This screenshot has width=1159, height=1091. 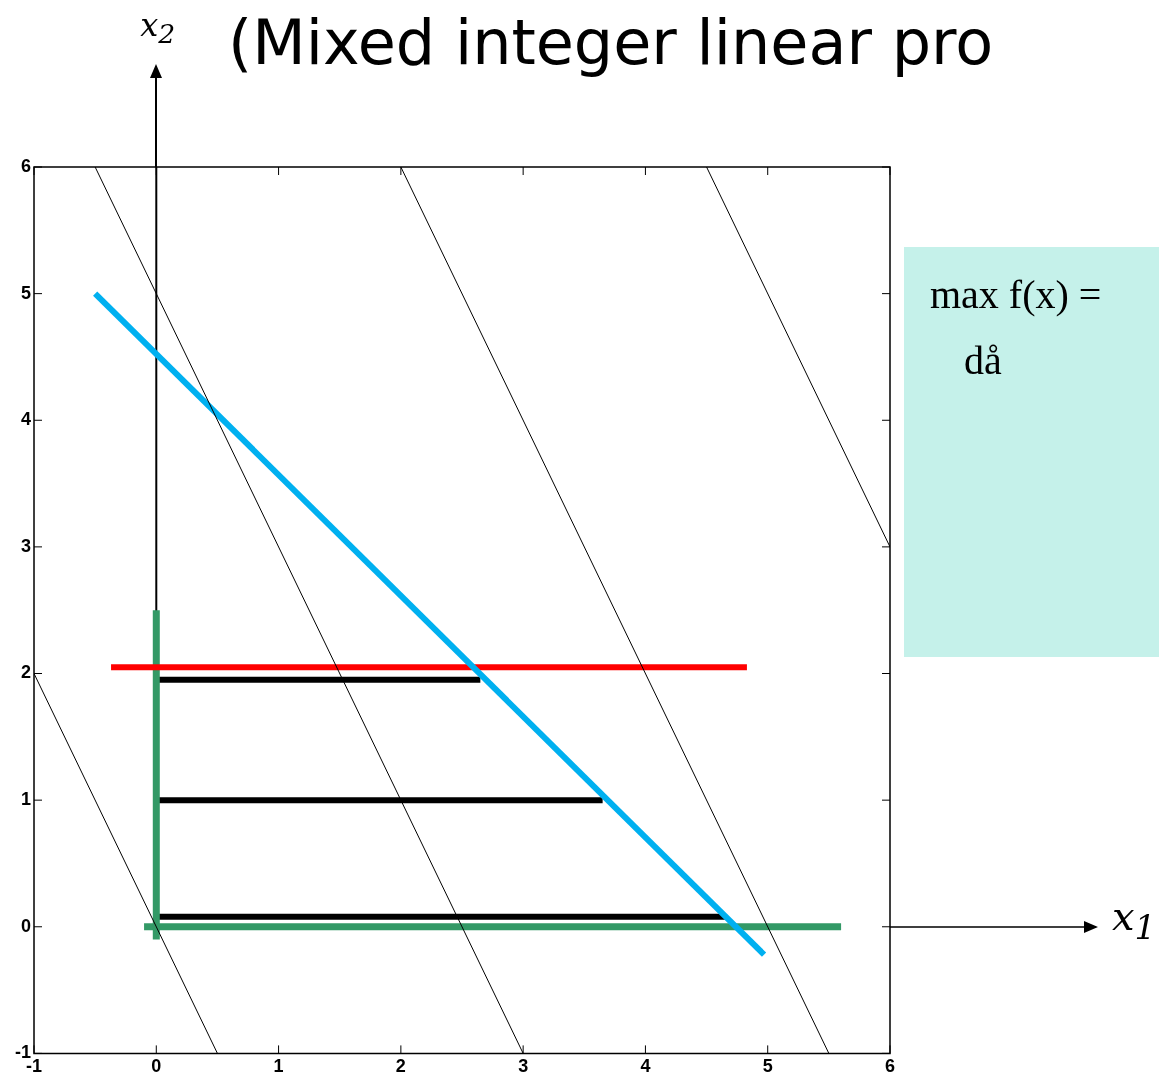 I want to click on x-tick-label: 3, so click(x=523, y=1066).